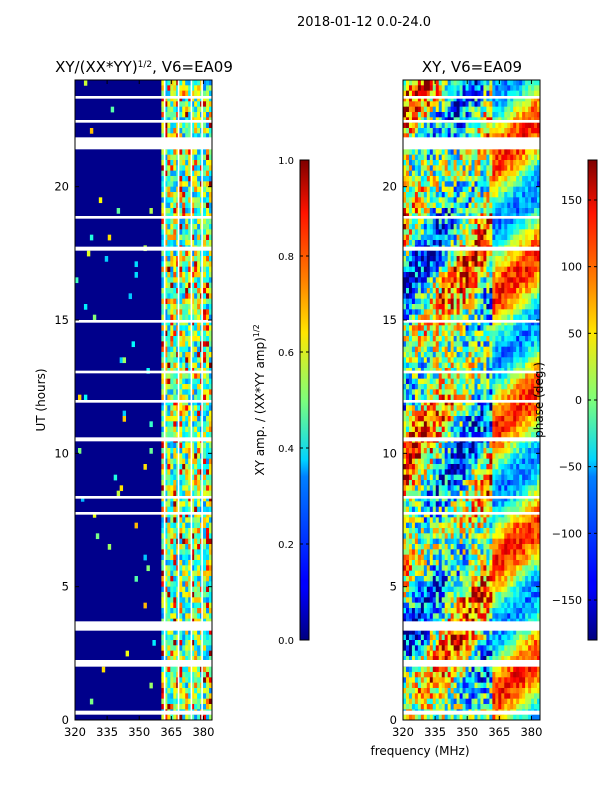 Image resolution: width=600 pixels, height=800 pixels. What do you see at coordinates (139, 732) in the screenshot?
I see `amplitude-x-tick-label: 350` at bounding box center [139, 732].